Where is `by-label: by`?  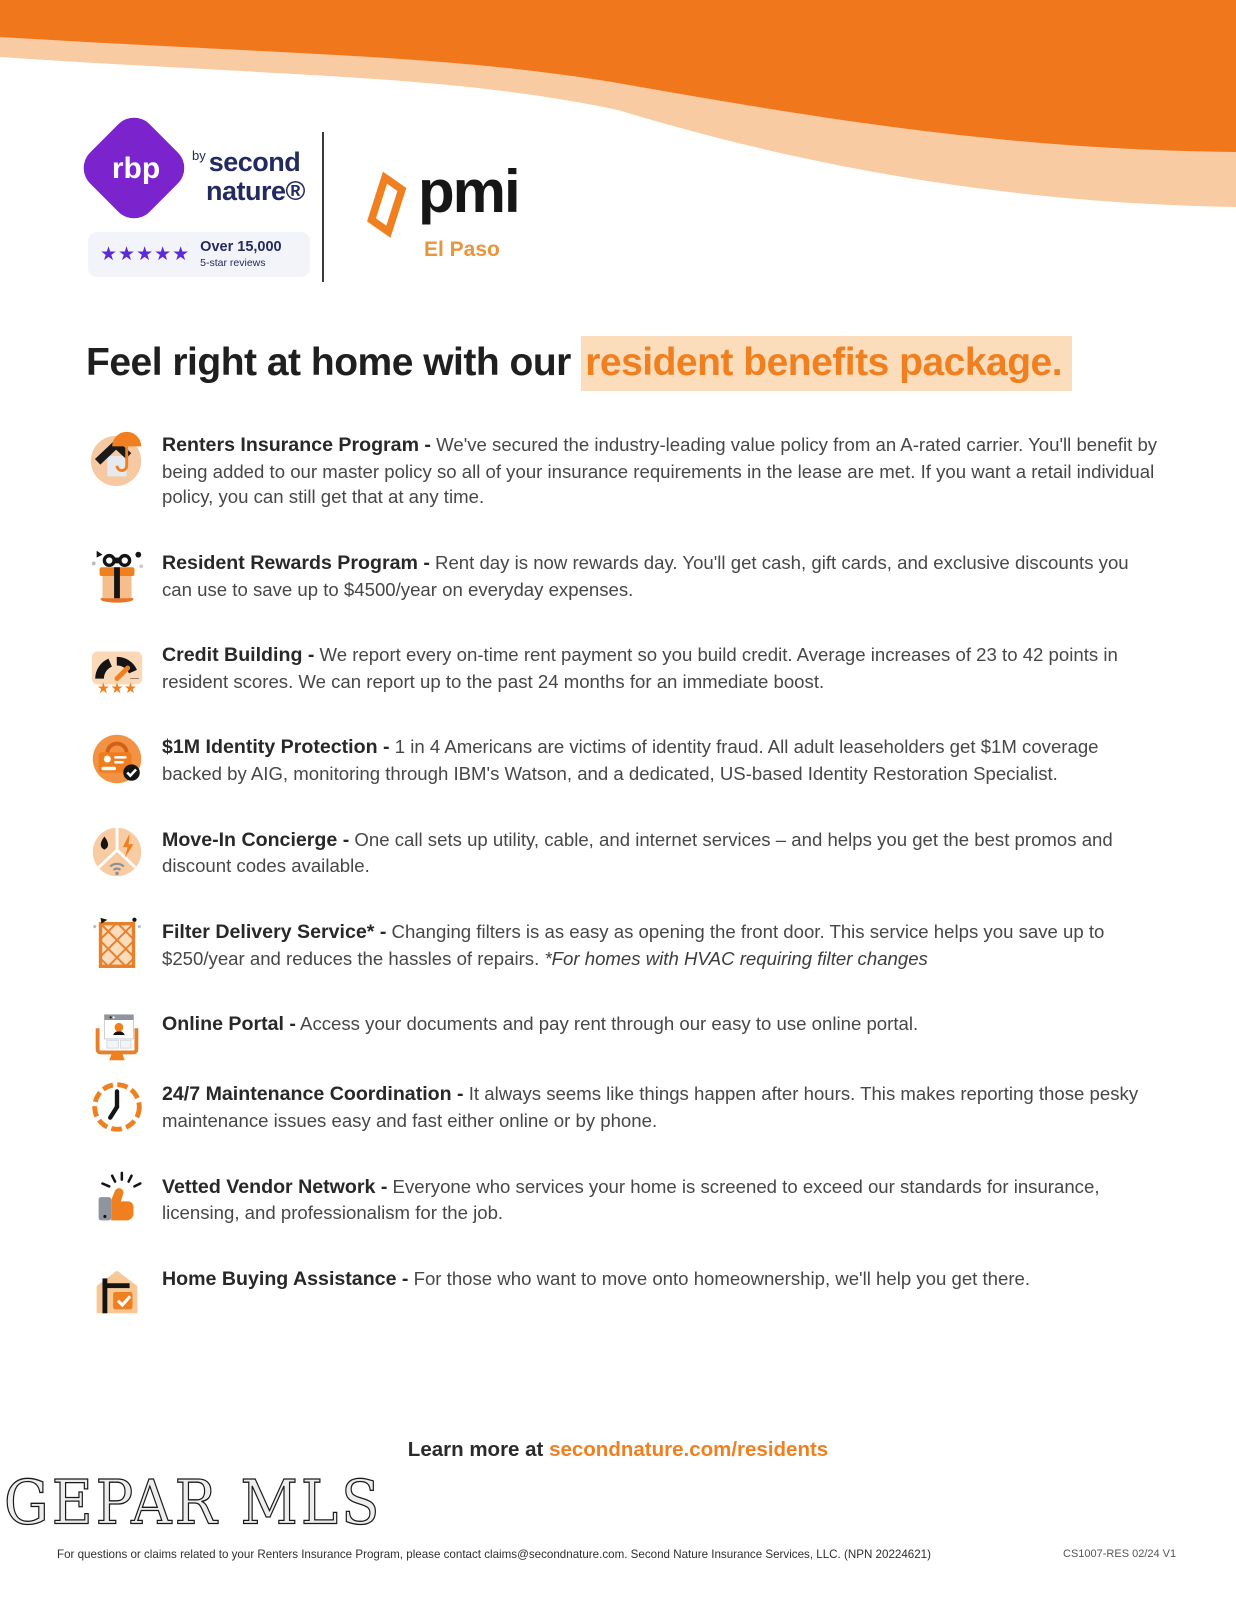
by-label: by is located at coordinates (199, 155).